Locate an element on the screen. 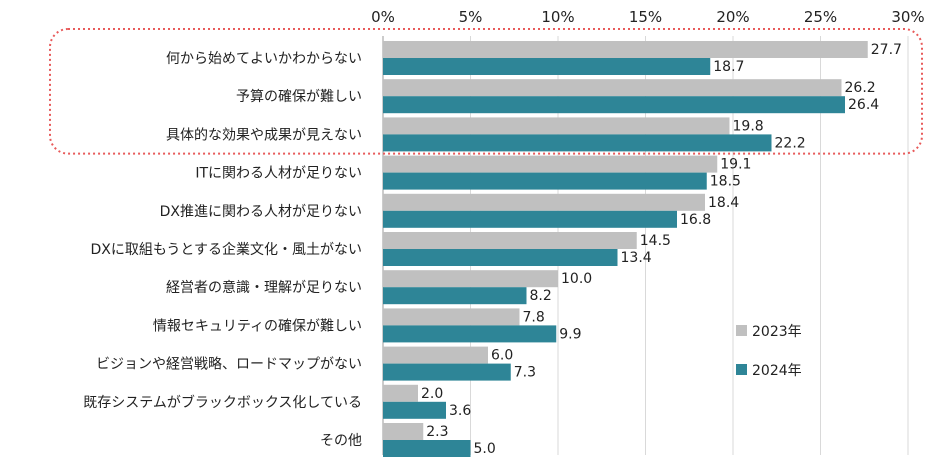 The image size is (945, 460). data-label: 14.5 is located at coordinates (655, 241).